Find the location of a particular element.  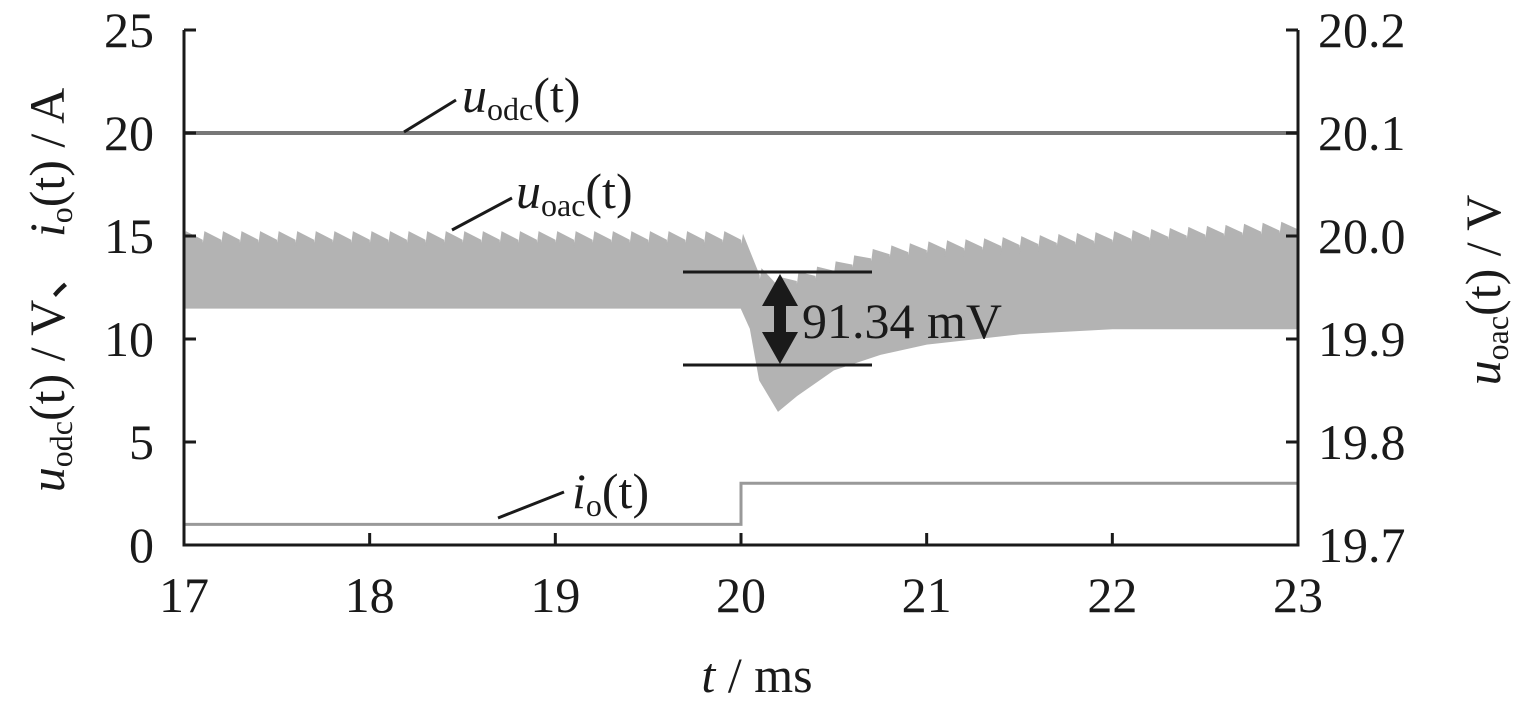

dimension-annotation: 91.34 mV is located at coordinates (842, 318).